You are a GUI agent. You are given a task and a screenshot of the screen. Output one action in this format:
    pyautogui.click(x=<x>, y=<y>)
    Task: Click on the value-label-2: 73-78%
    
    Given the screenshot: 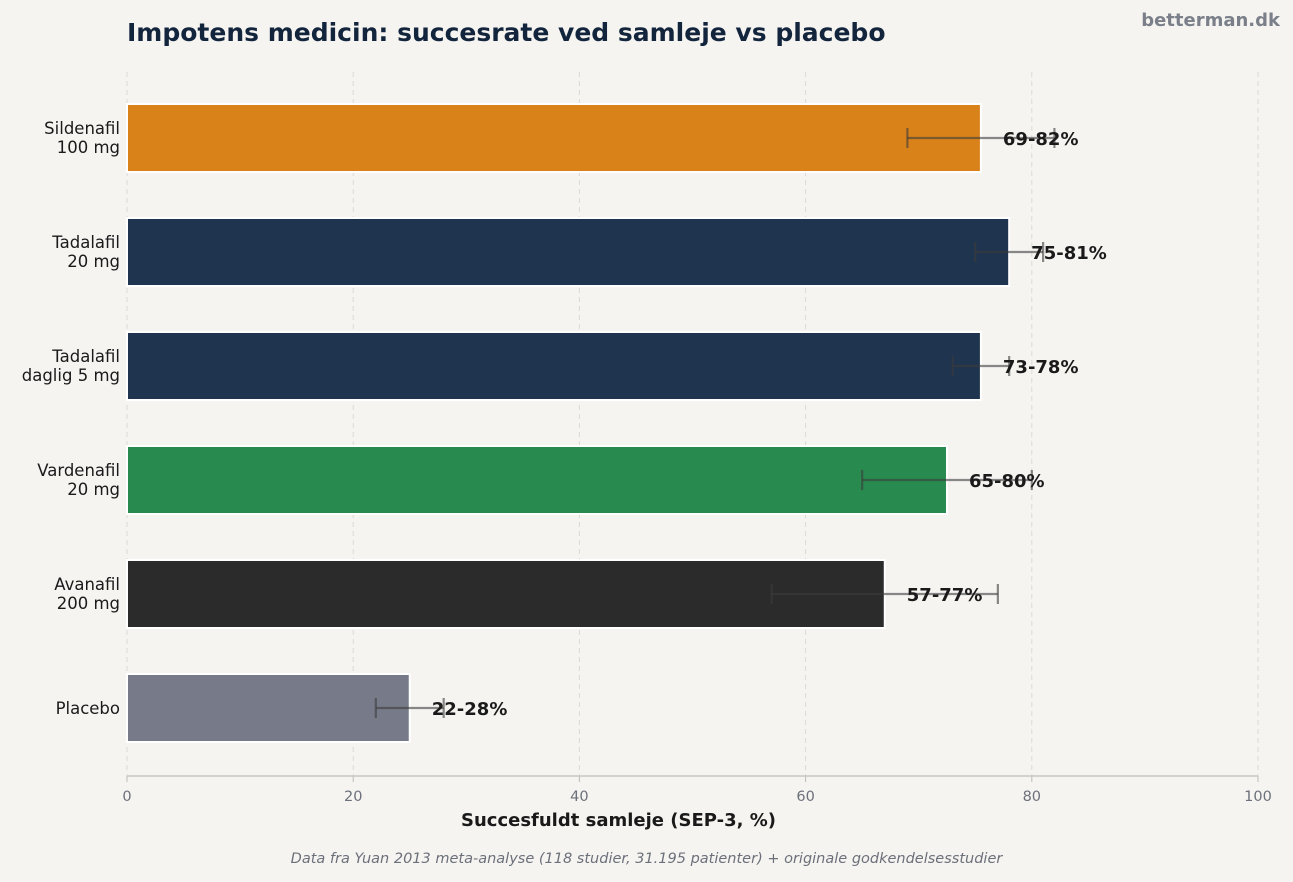 What is the action you would take?
    pyautogui.click(x=1041, y=367)
    